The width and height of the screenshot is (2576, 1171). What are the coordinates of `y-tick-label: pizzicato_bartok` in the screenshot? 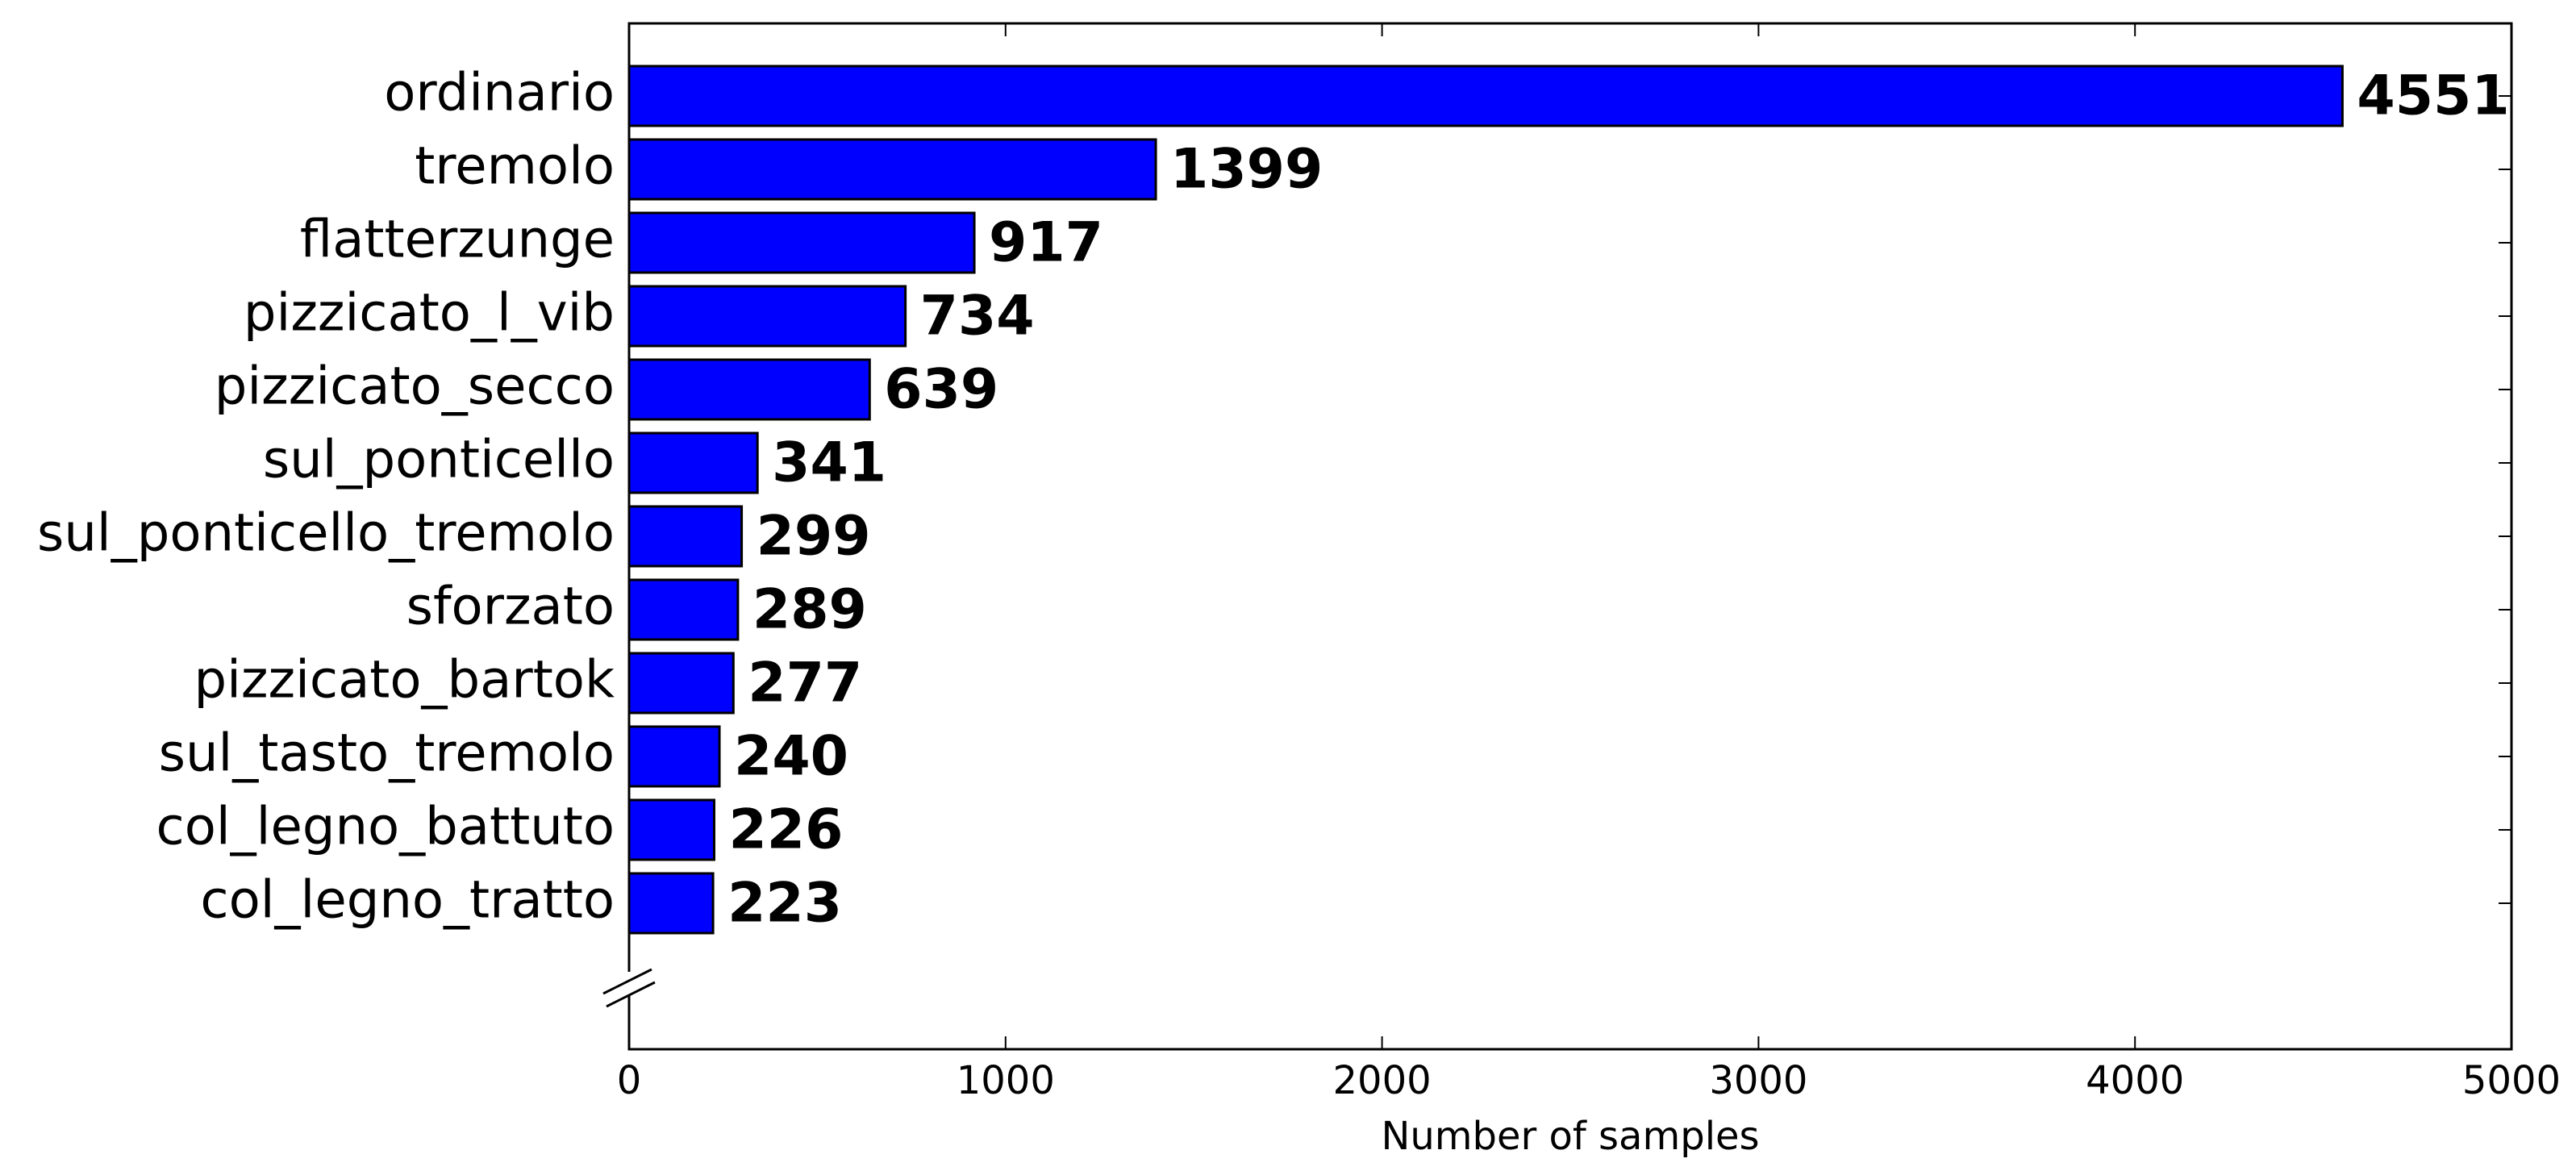 It's located at (404, 681).